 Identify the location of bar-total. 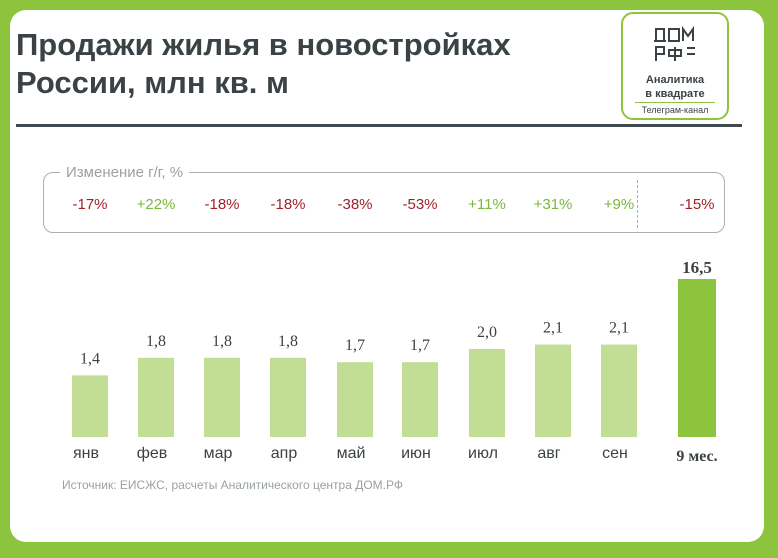
(697, 358).